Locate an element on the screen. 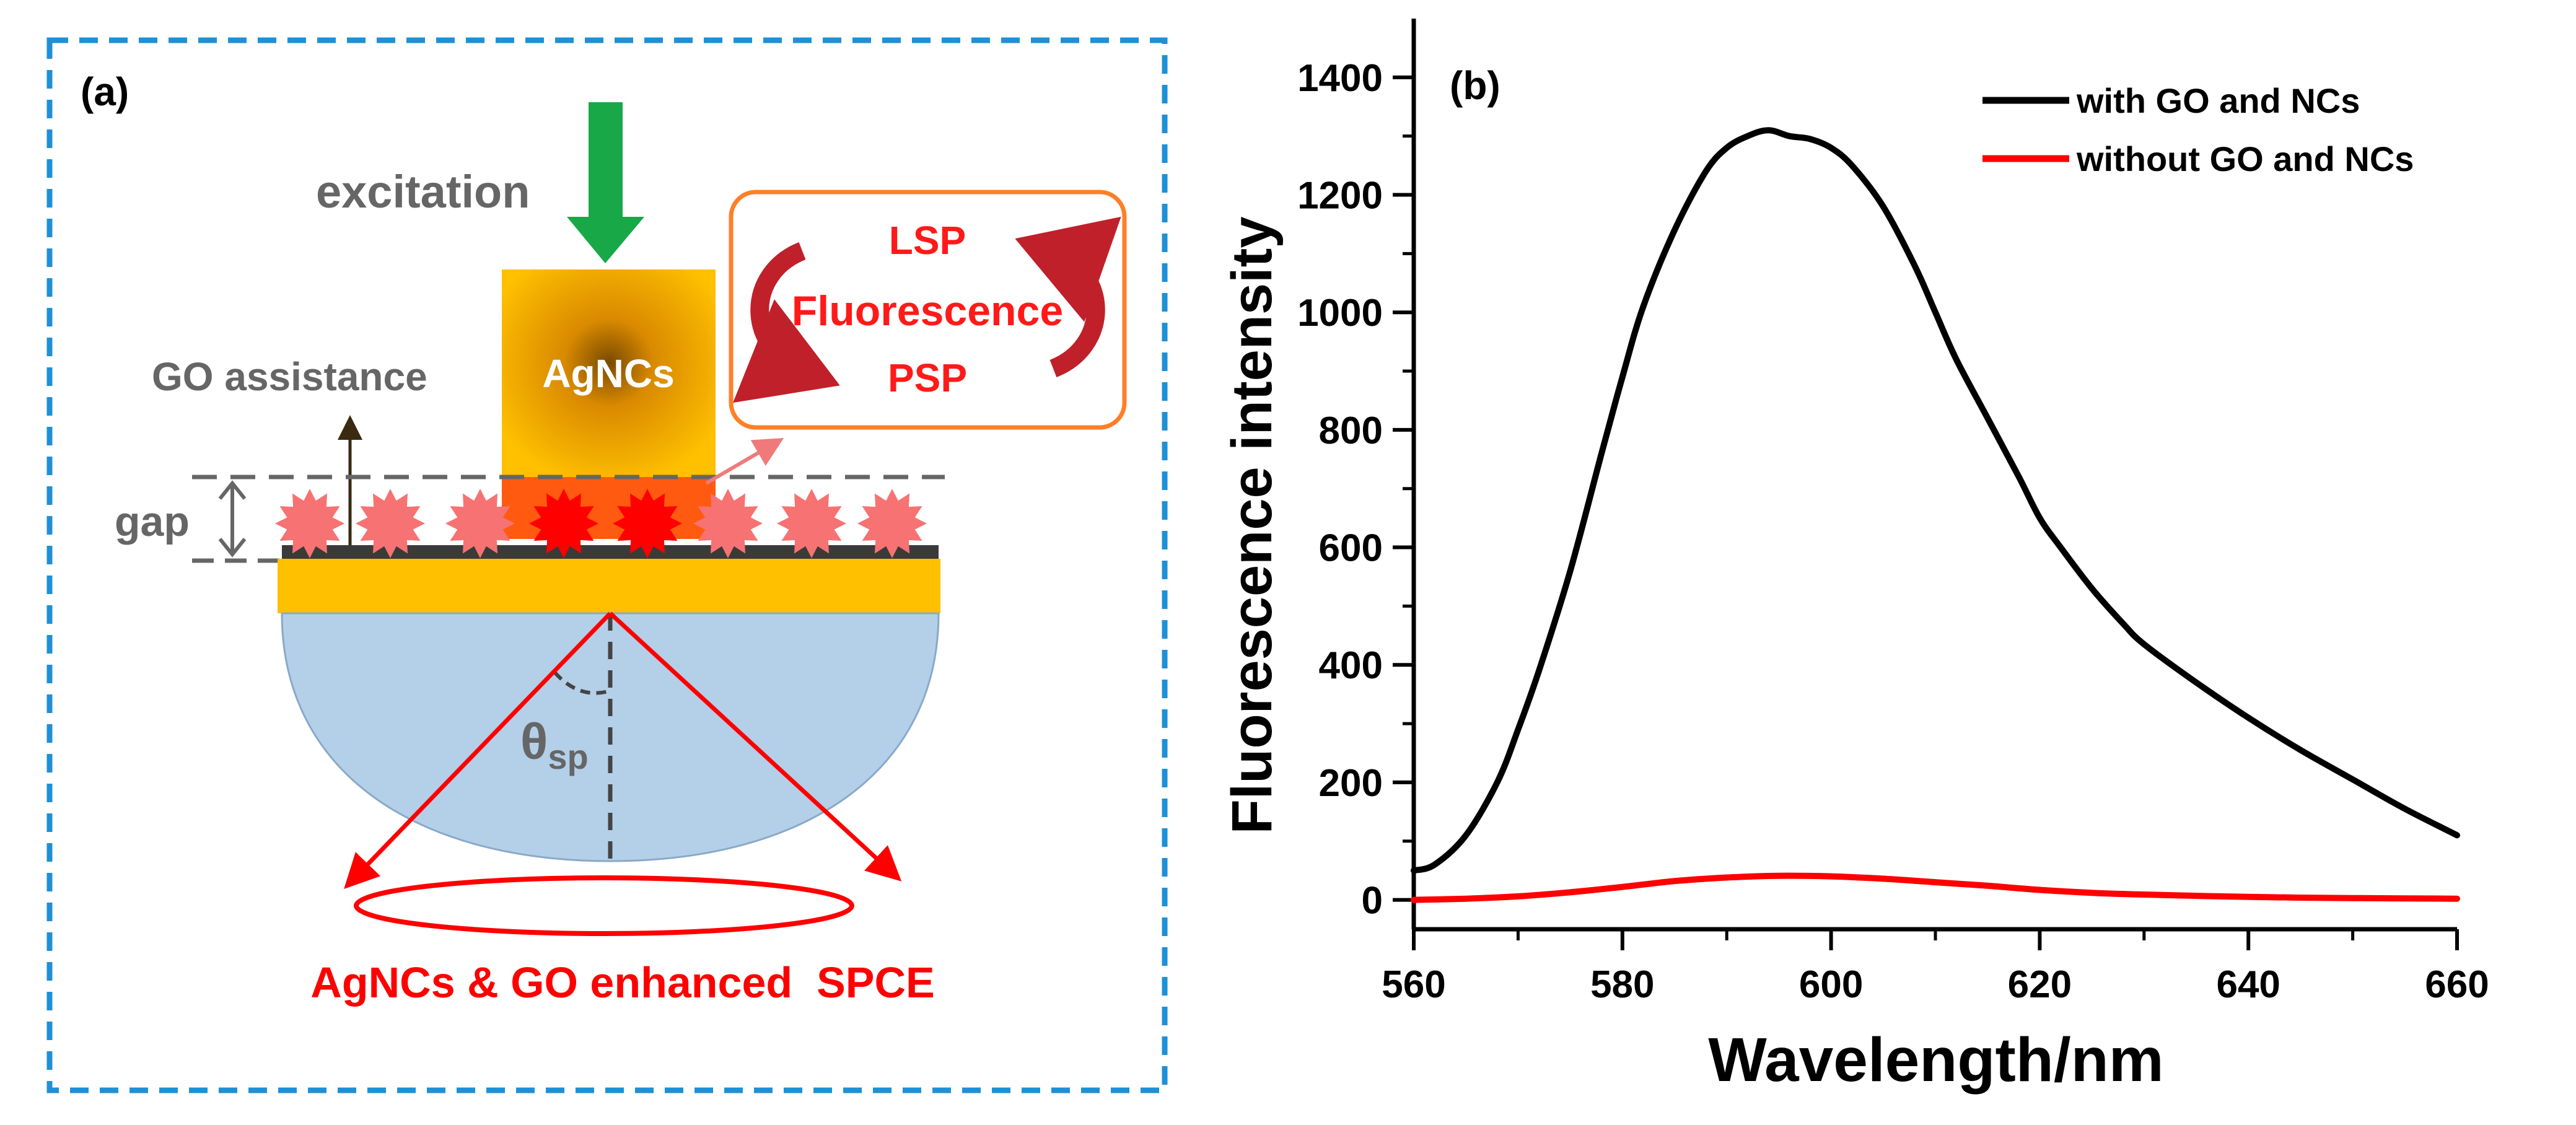  spce-left-arrow-icon is located at coordinates (478, 750).